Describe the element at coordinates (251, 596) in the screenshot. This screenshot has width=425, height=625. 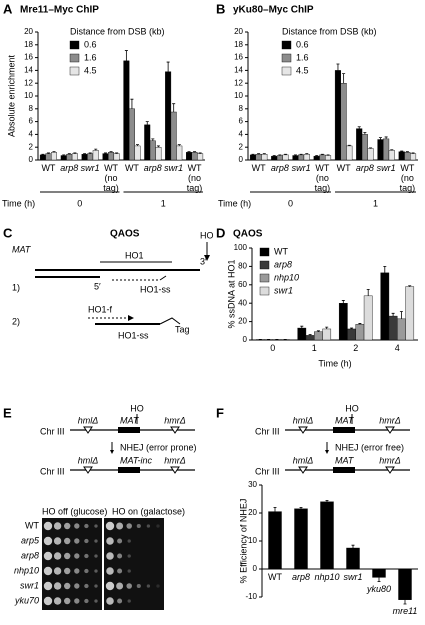
I see `y-tick-label: -10` at that location.